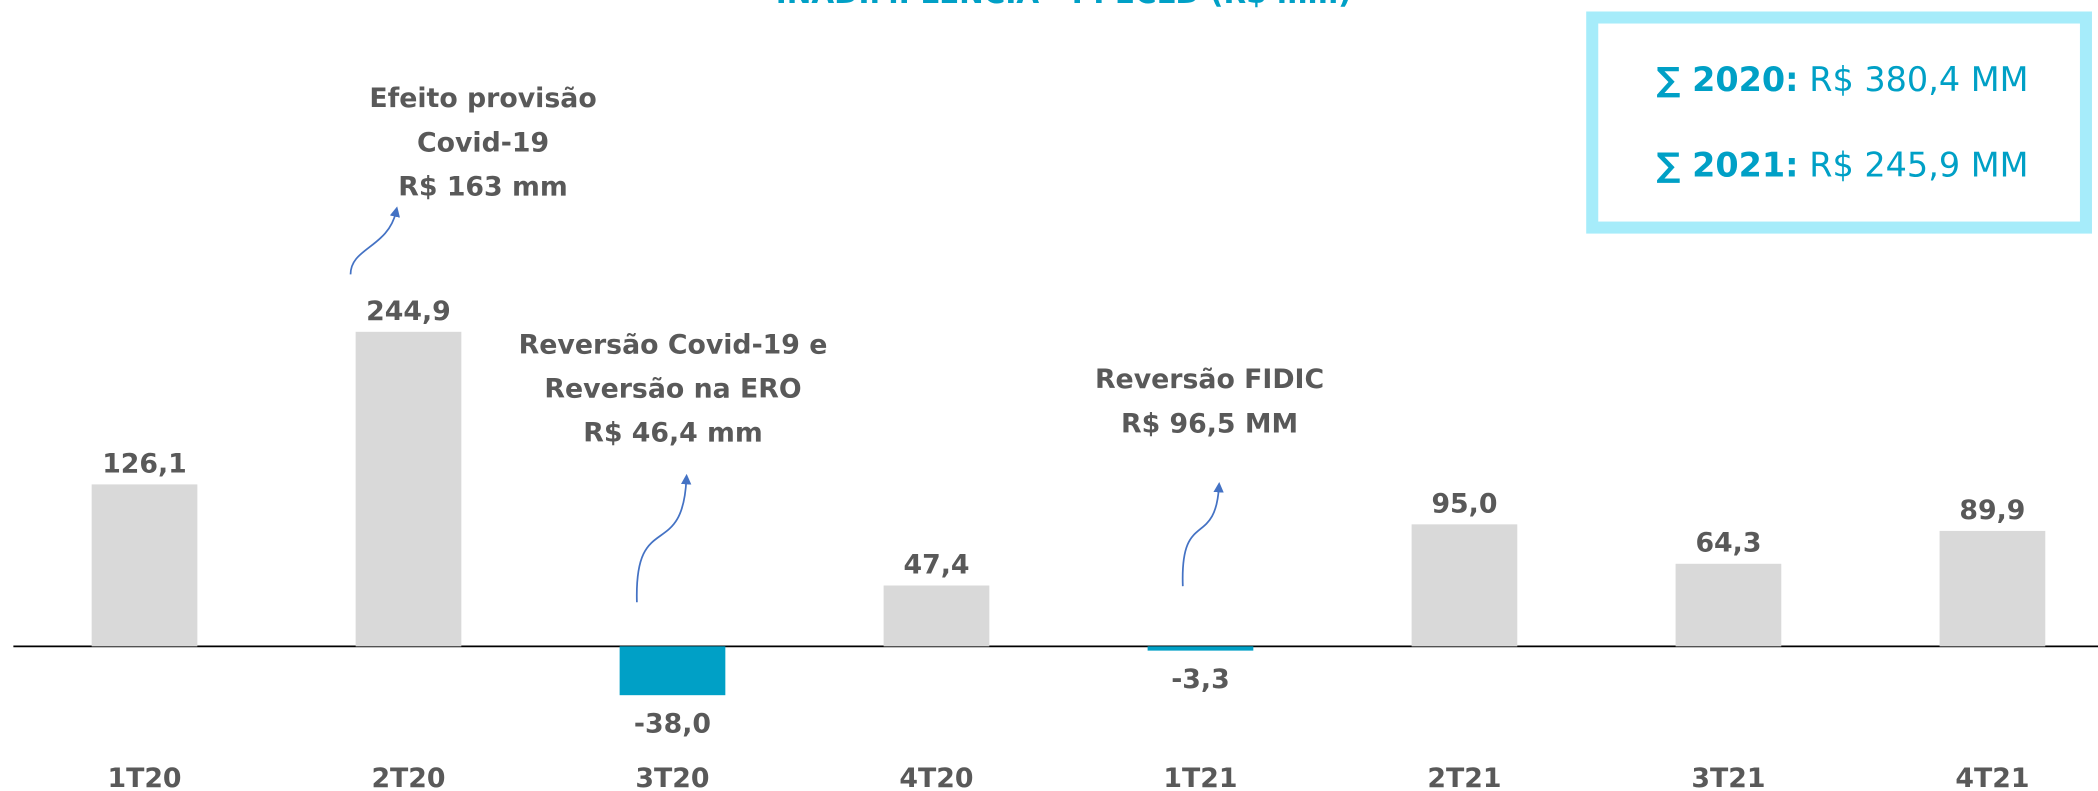 This screenshot has width=2098, height=791. Describe the element at coordinates (482, 186) in the screenshot. I see `annotation: R$ 163 mm` at that location.